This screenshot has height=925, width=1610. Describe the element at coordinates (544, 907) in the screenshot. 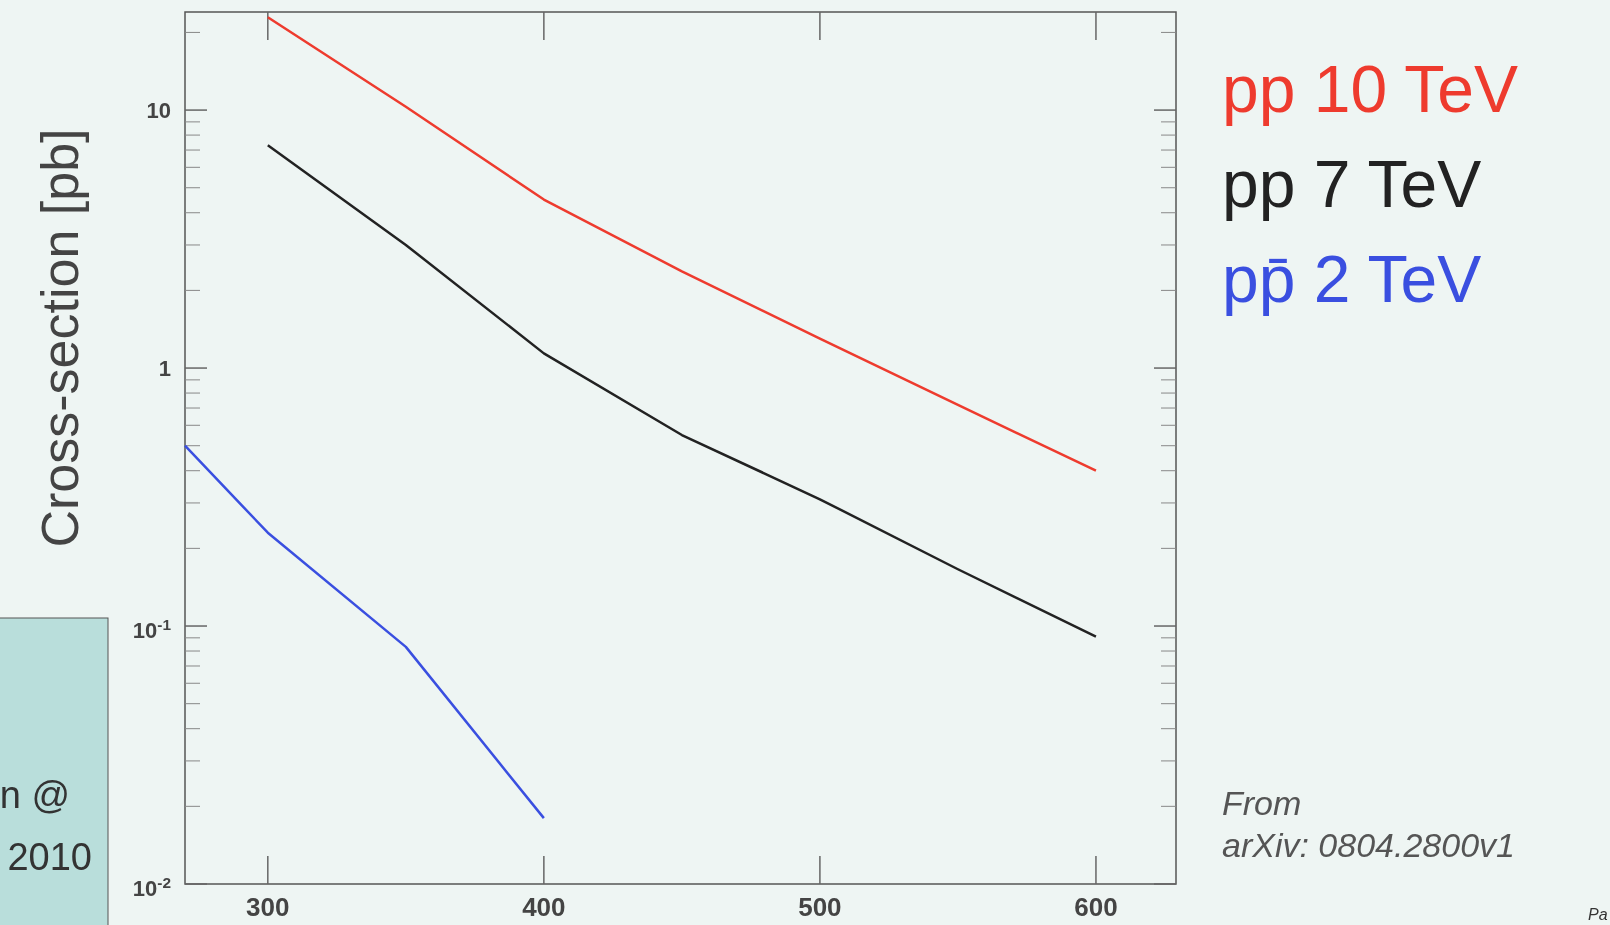

I see `x-tick-label: 400` at that location.